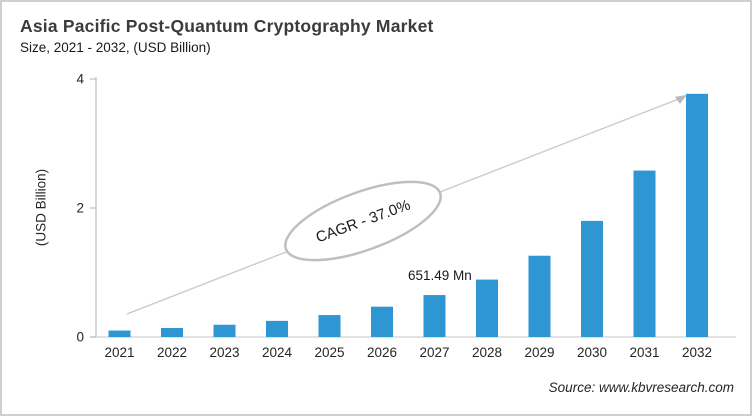 The width and height of the screenshot is (752, 416). What do you see at coordinates (644, 352) in the screenshot?
I see `x-axis-label-2031: 2031` at bounding box center [644, 352].